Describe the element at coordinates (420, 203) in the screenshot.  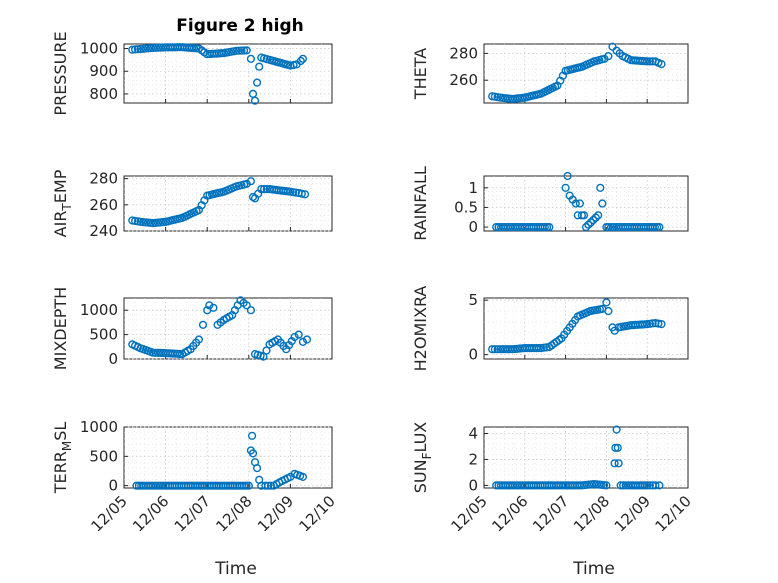
I see `y-axis-label: RAINFALL` at that location.